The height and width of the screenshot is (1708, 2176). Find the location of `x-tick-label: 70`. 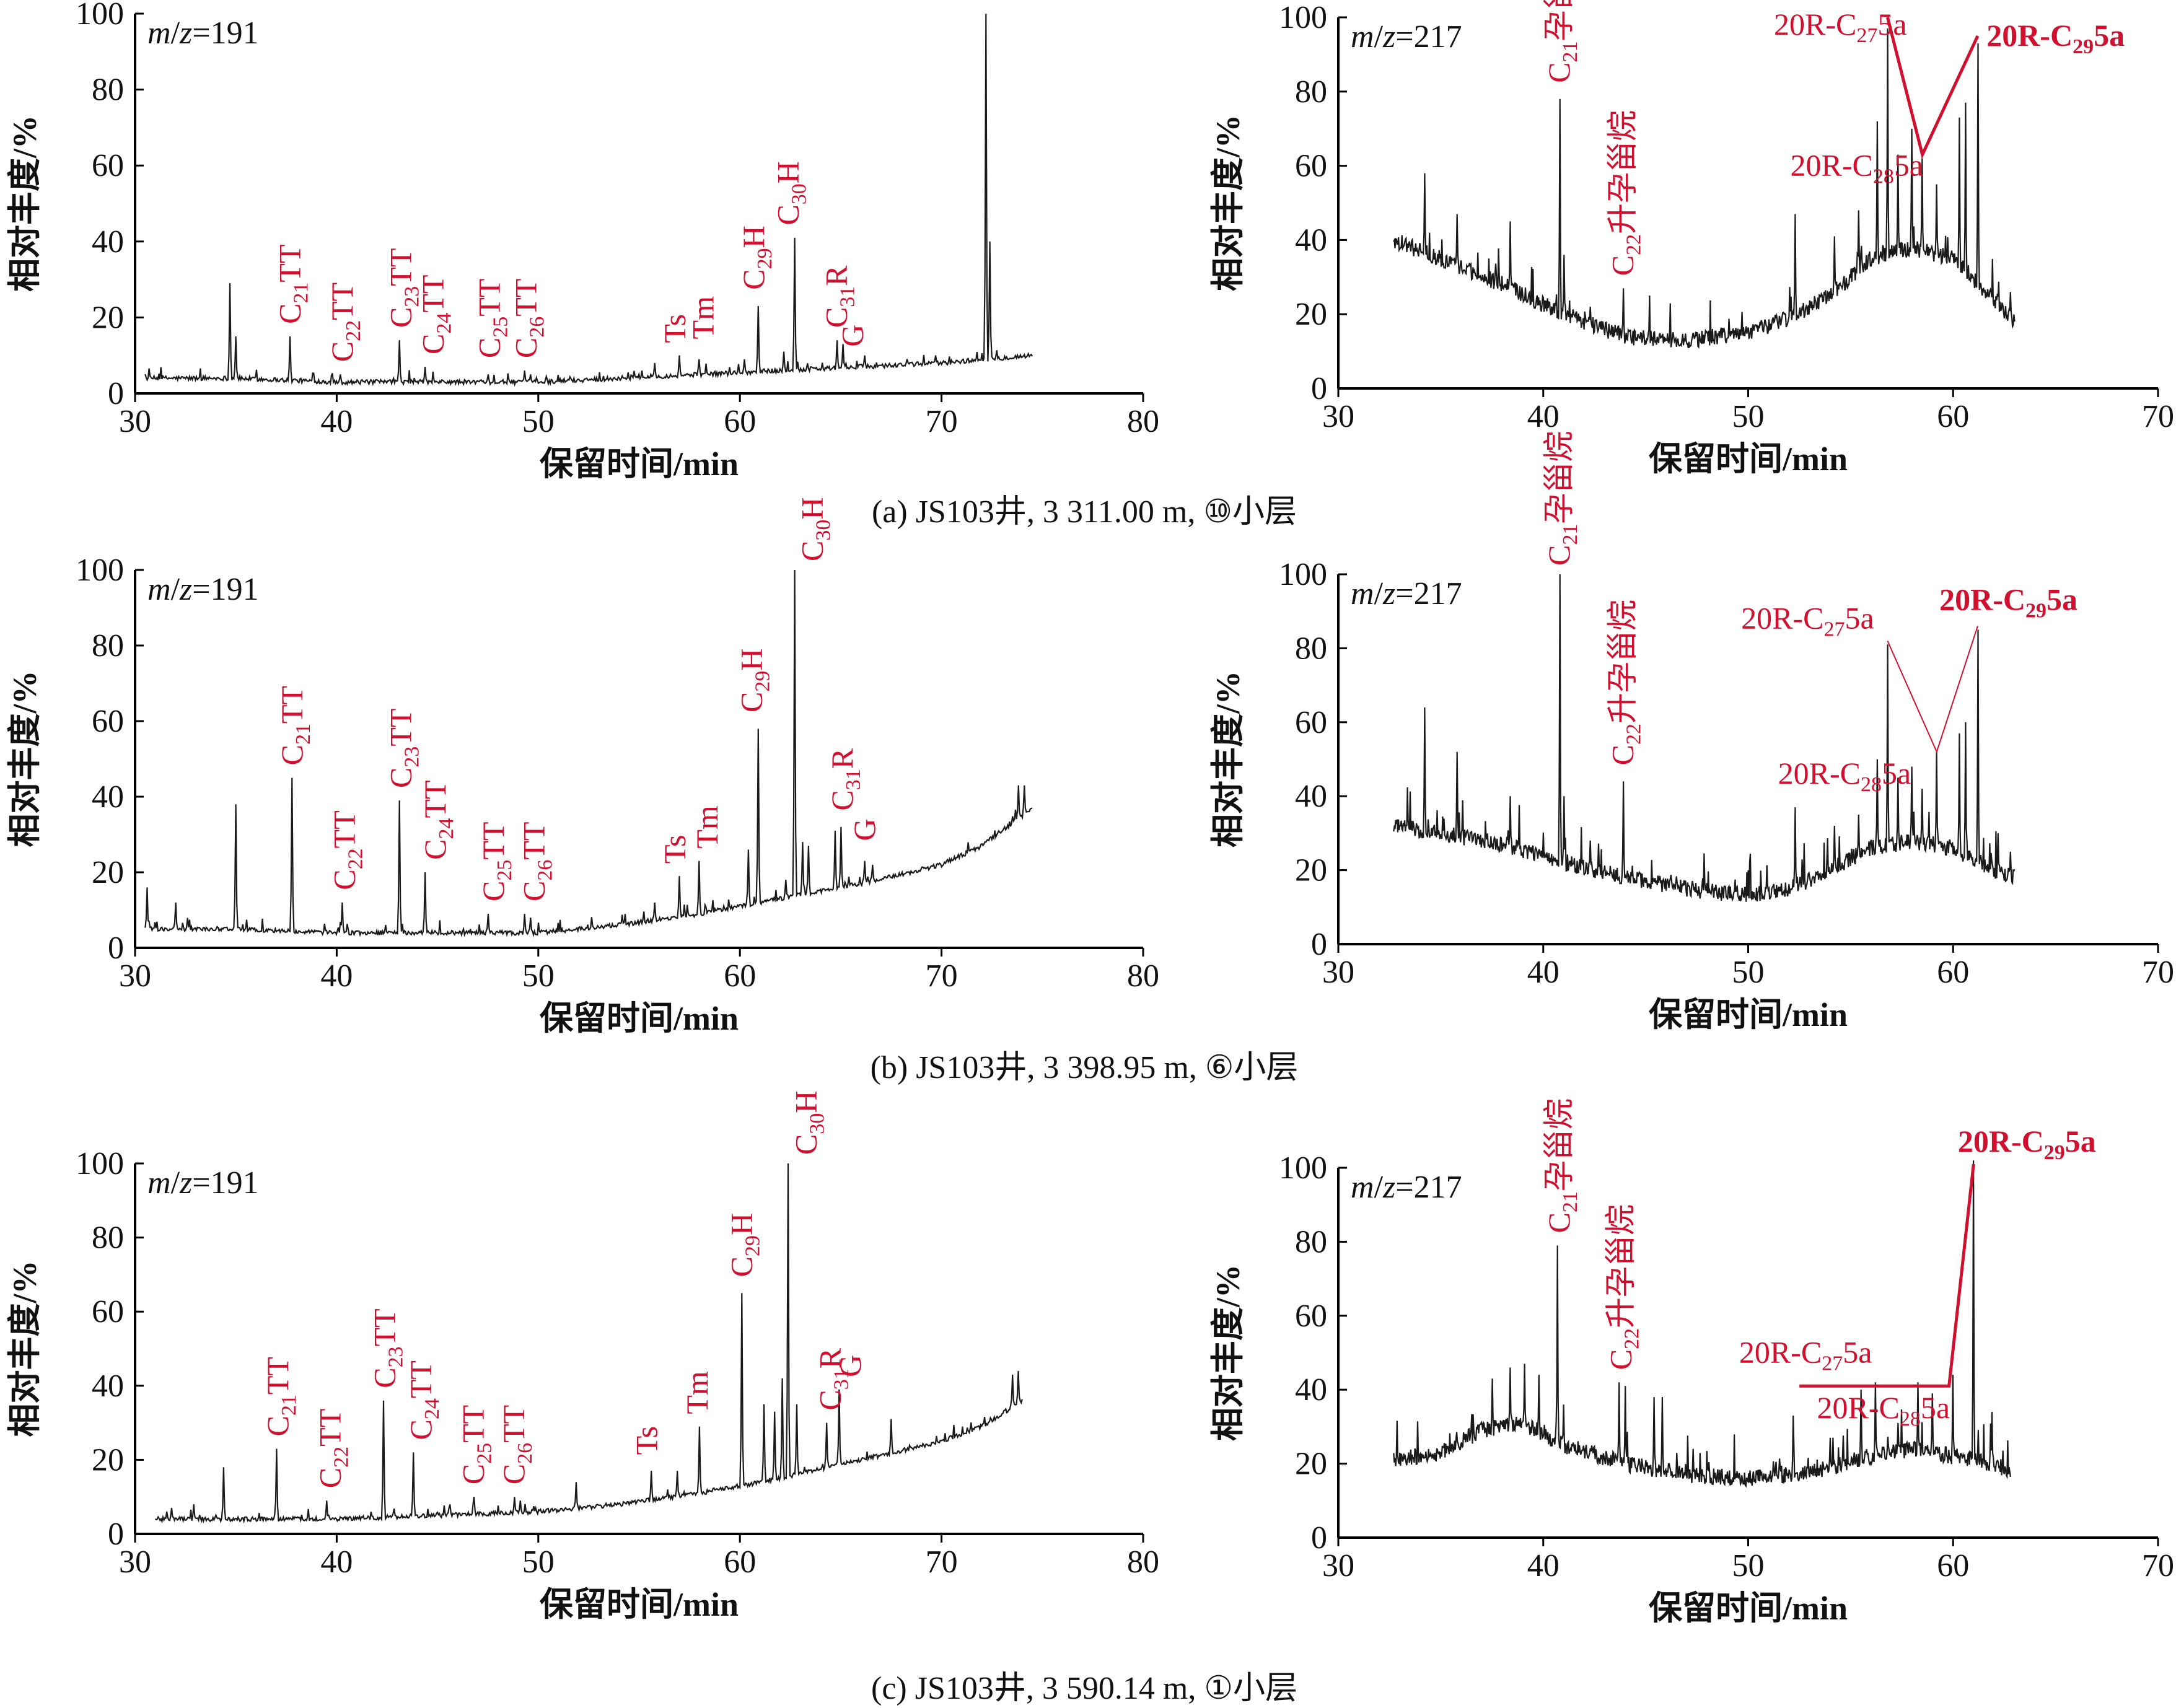

x-tick-label: 70 is located at coordinates (942, 976).